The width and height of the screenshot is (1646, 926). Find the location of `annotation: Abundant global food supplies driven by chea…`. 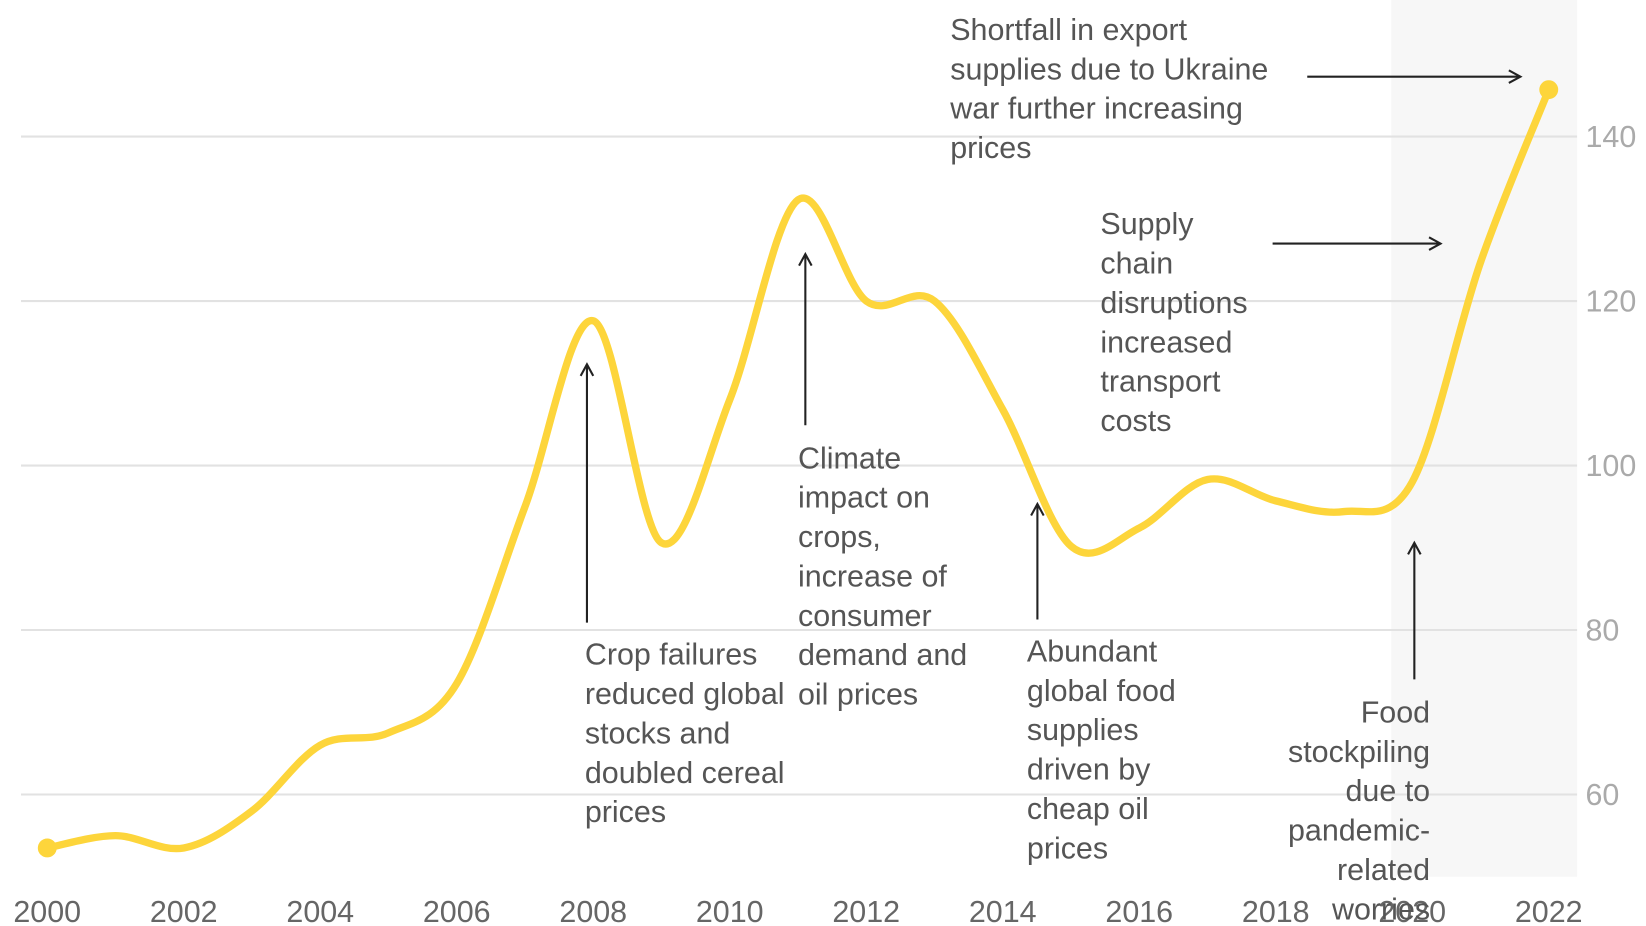

annotation: Abundant global food supplies driven by chea… is located at coordinates (1101, 750).